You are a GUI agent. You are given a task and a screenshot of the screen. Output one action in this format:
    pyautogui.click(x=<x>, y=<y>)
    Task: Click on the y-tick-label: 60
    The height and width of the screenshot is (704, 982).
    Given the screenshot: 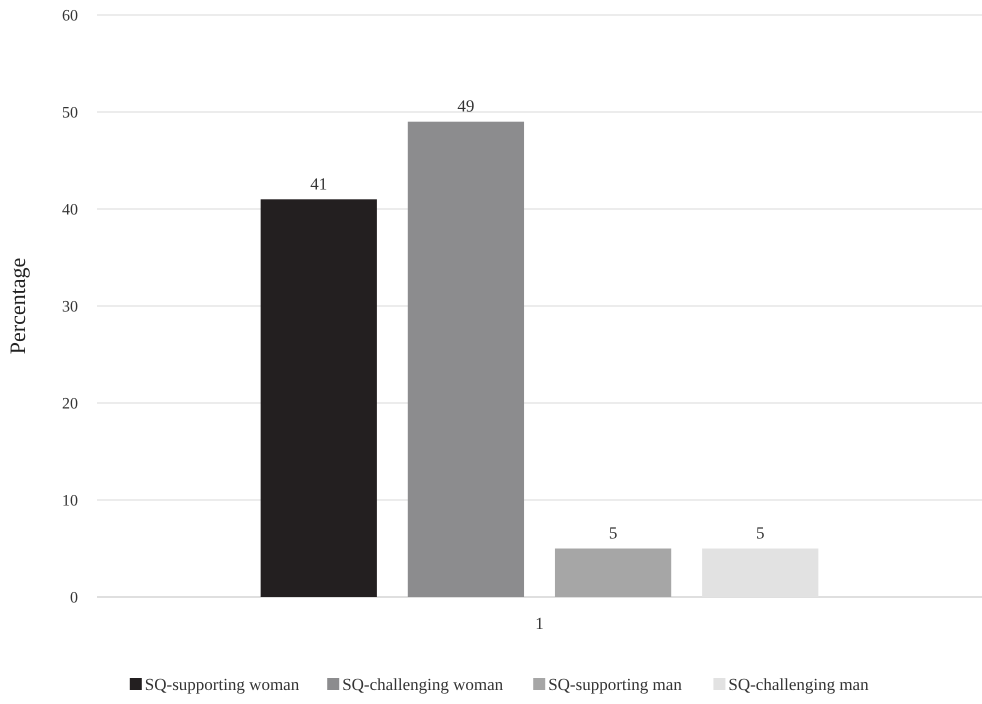 What is the action you would take?
    pyautogui.click(x=70, y=16)
    